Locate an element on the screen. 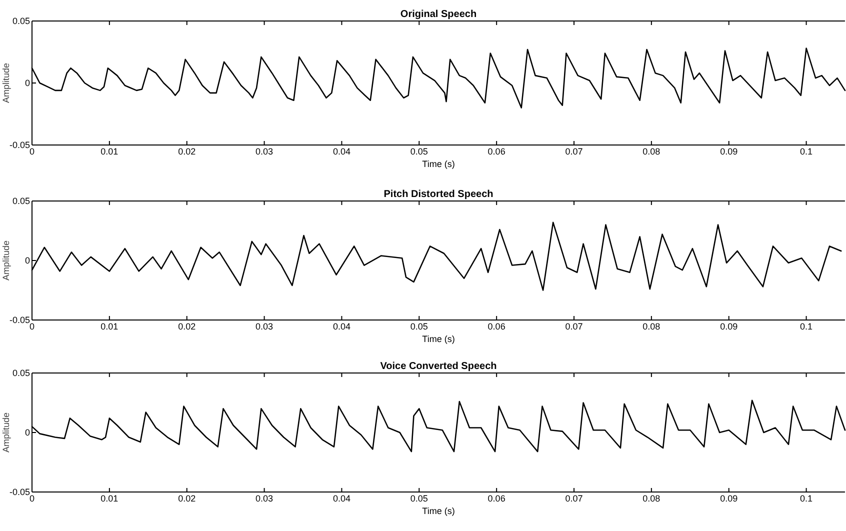  chart-title: Original Speech is located at coordinates (438, 14).